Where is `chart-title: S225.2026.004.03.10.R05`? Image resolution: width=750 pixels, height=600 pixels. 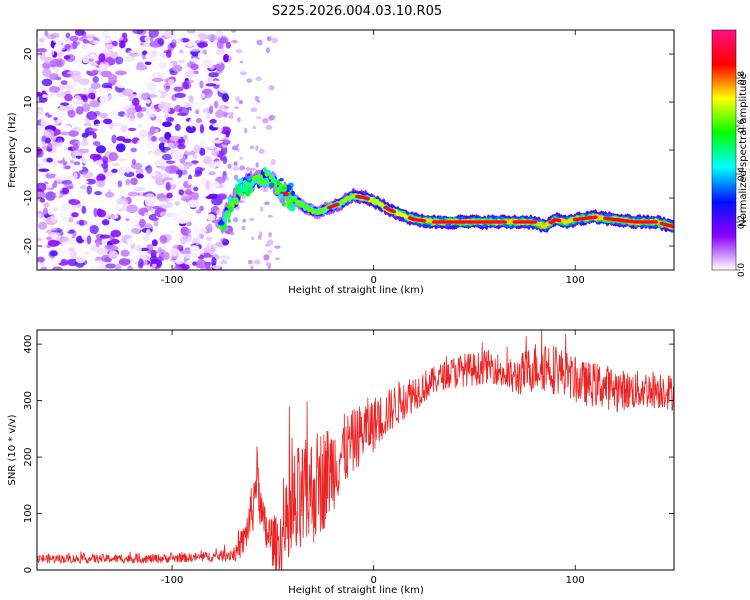
chart-title: S225.2026.004.03.10.R05 is located at coordinates (357, 11).